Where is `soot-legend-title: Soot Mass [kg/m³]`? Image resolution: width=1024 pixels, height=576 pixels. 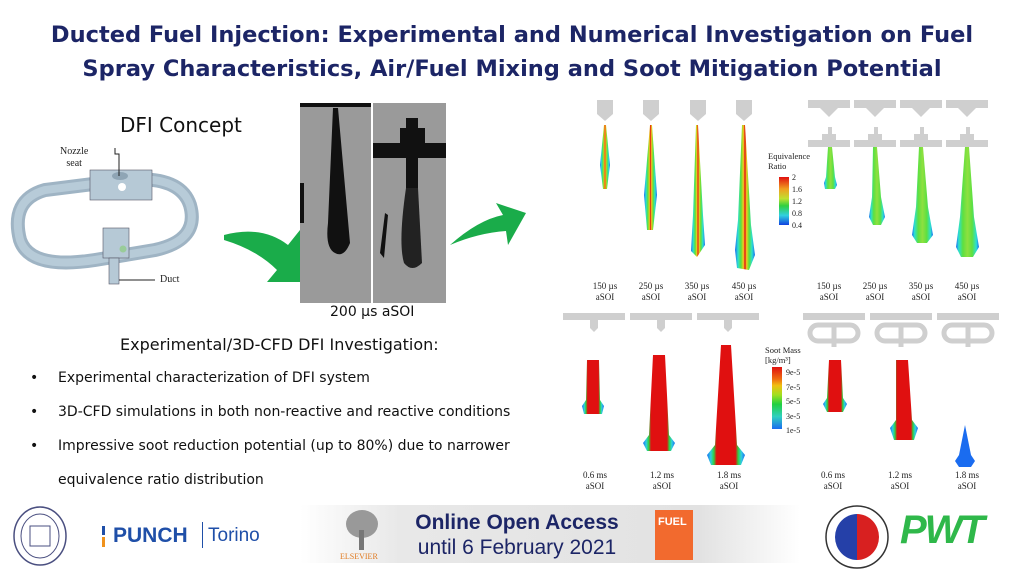 soot-legend-title: Soot Mass [kg/m³] is located at coordinates (783, 355).